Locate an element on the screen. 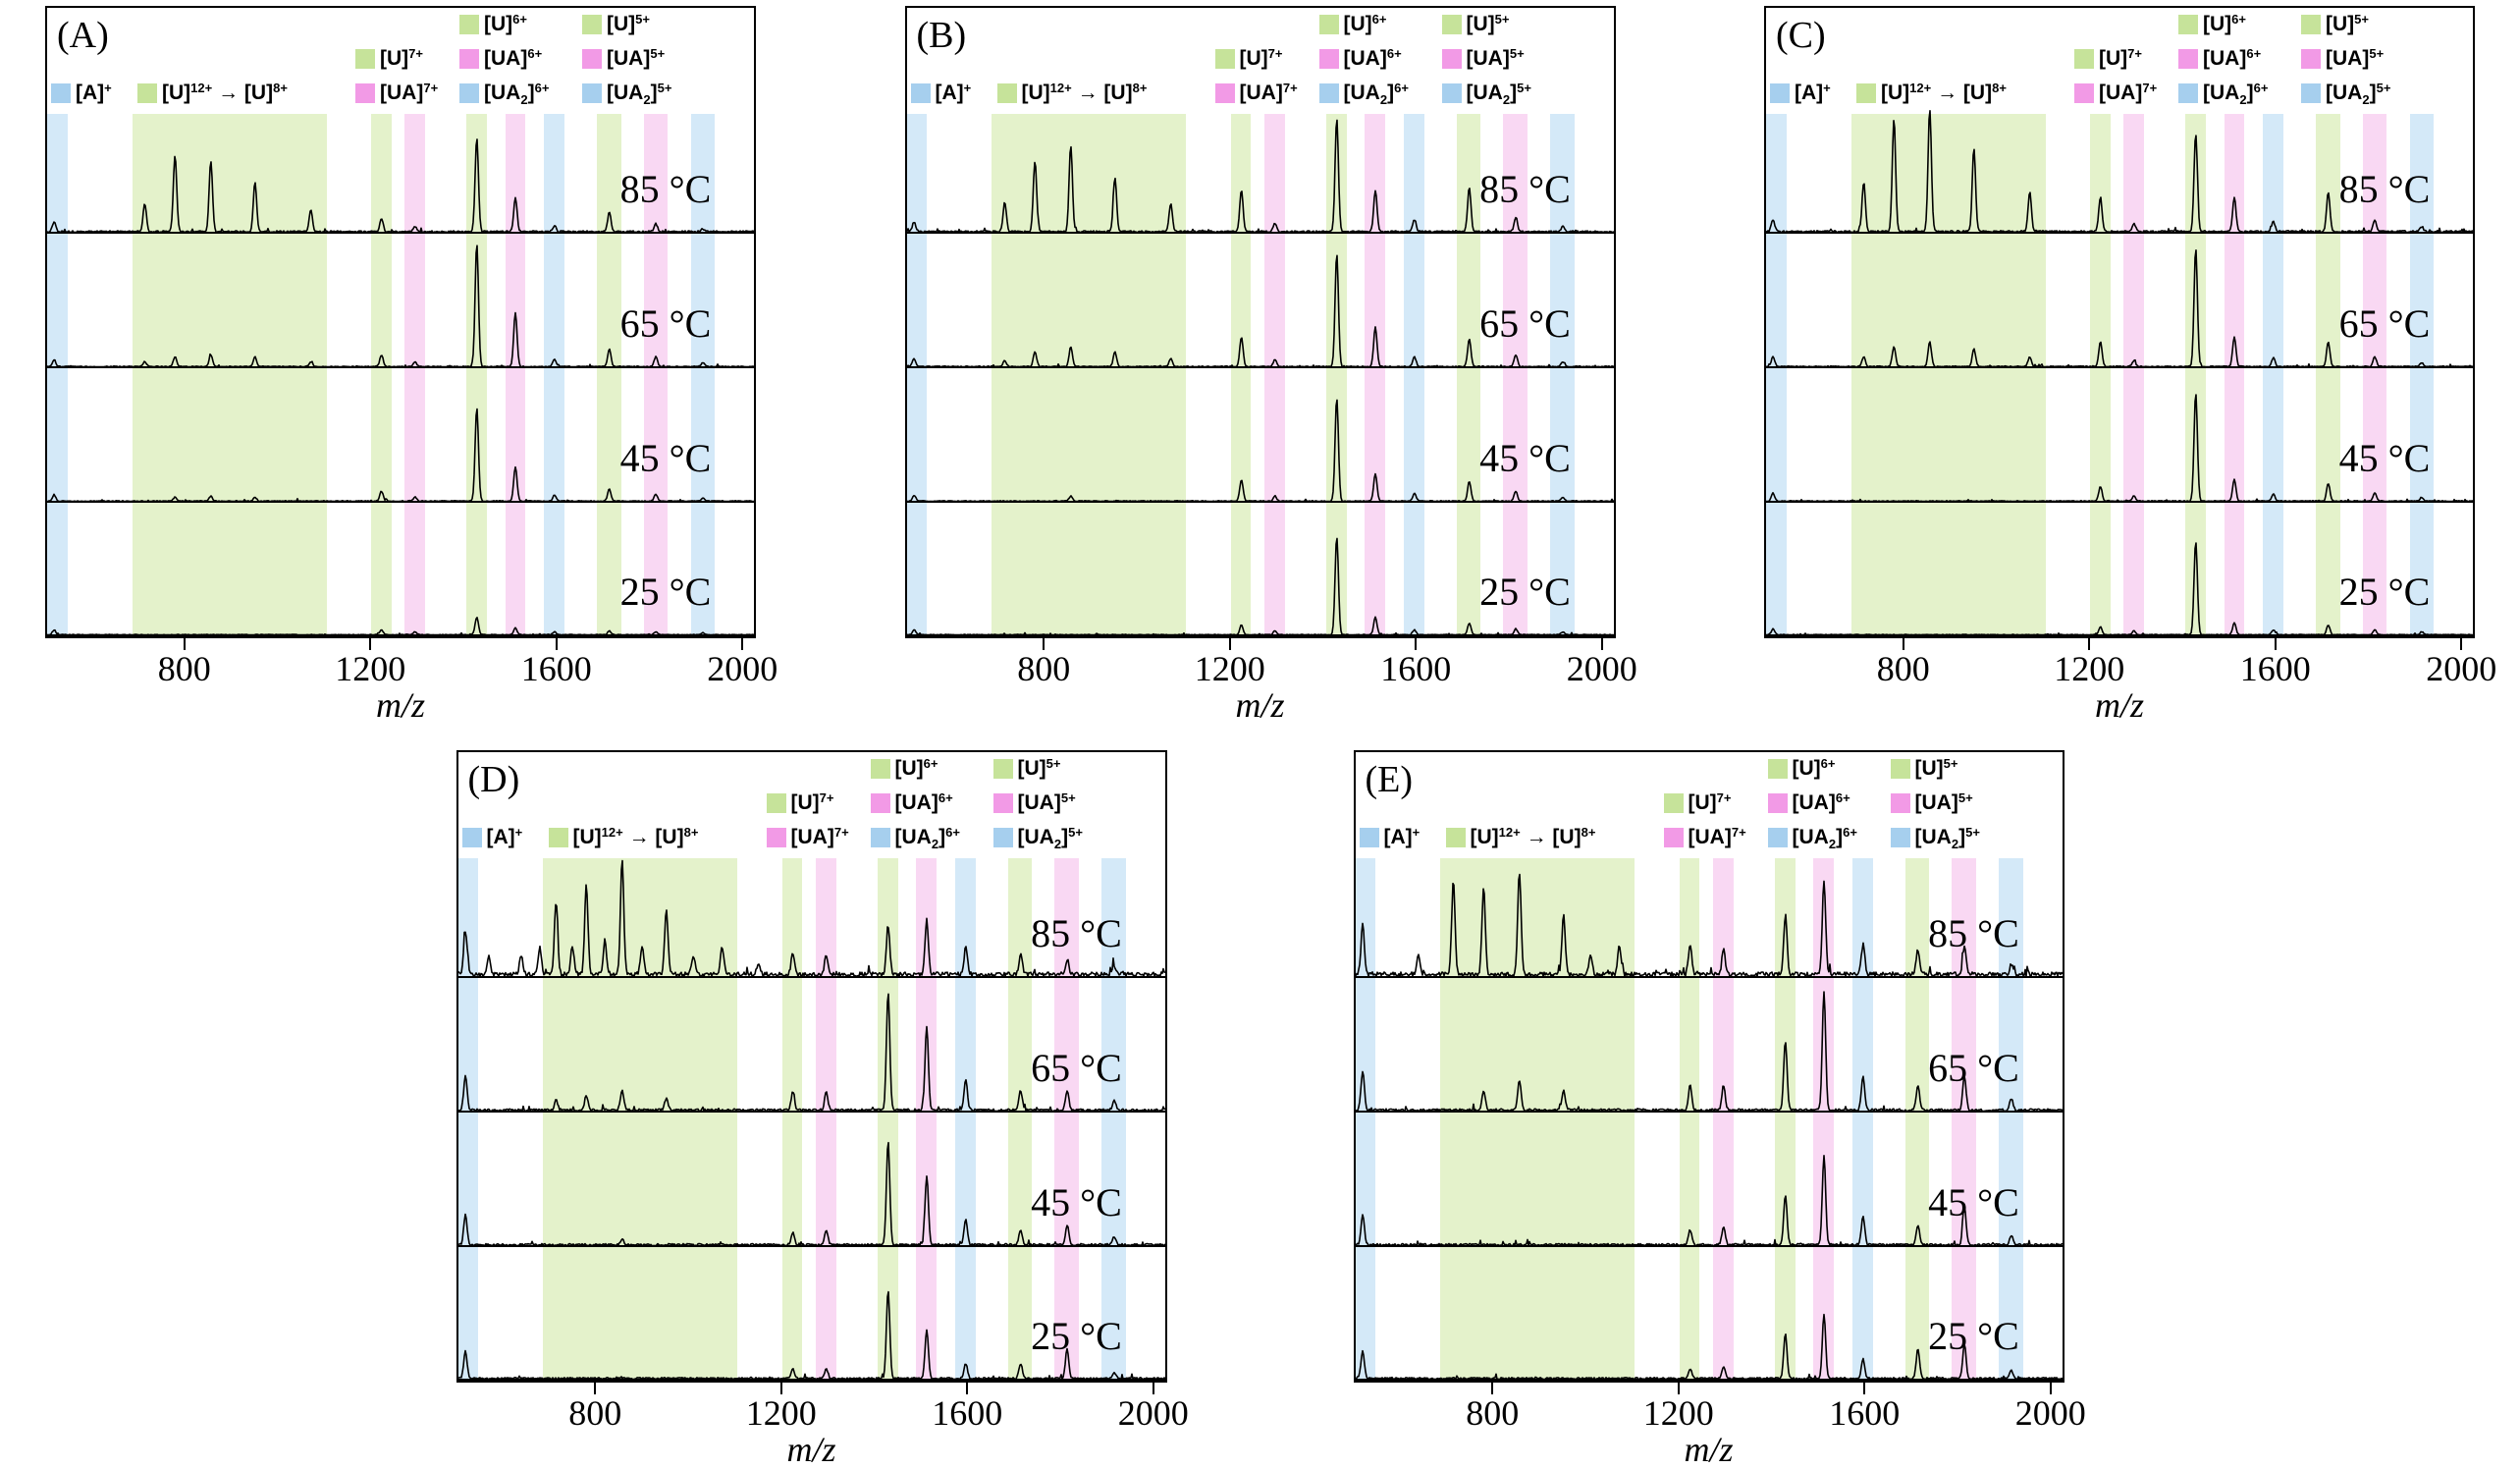 This screenshot has width=2520, height=1469. legend-label-ua5: [UA]5+ is located at coordinates (636, 58).